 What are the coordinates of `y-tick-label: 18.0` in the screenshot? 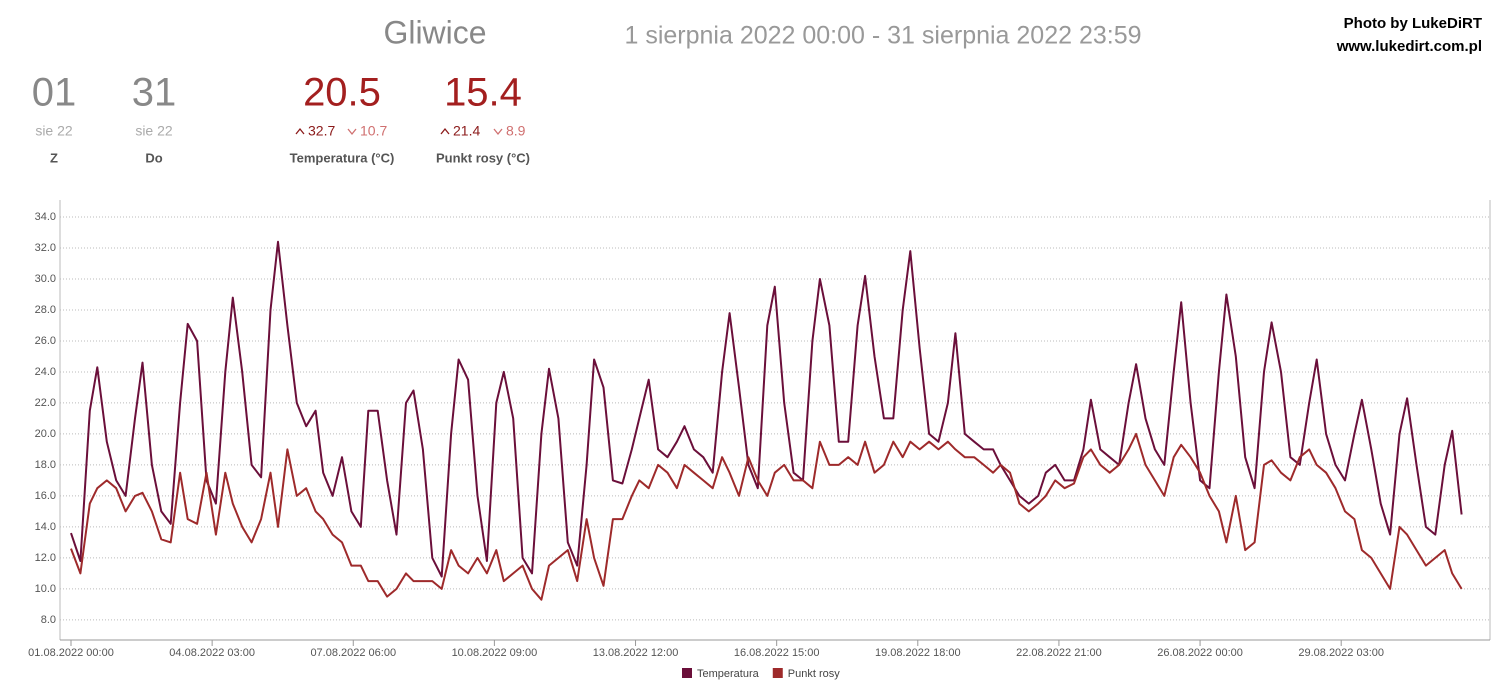 It's located at (45, 465).